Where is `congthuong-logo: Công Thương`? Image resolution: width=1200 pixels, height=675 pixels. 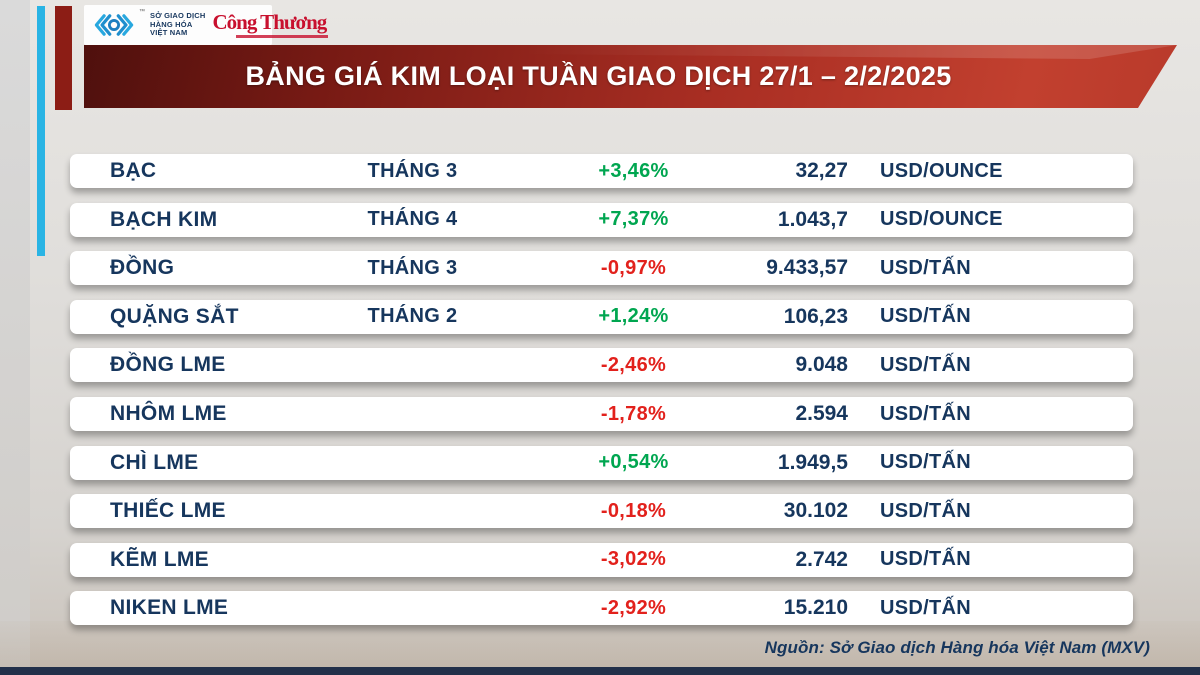 congthuong-logo: Công Thương is located at coordinates (270, 24).